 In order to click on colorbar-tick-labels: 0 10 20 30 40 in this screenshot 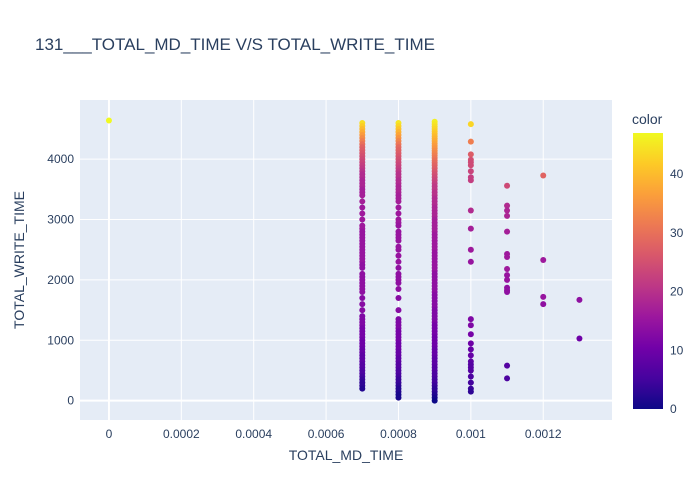, I will do `click(677, 291)`.